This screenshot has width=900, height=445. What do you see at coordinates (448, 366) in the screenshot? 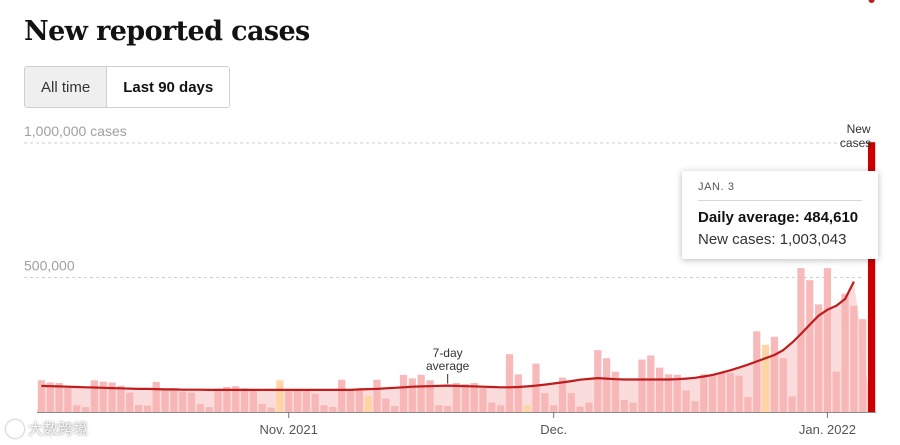
I see `seven-day-annotation-line2: average` at bounding box center [448, 366].